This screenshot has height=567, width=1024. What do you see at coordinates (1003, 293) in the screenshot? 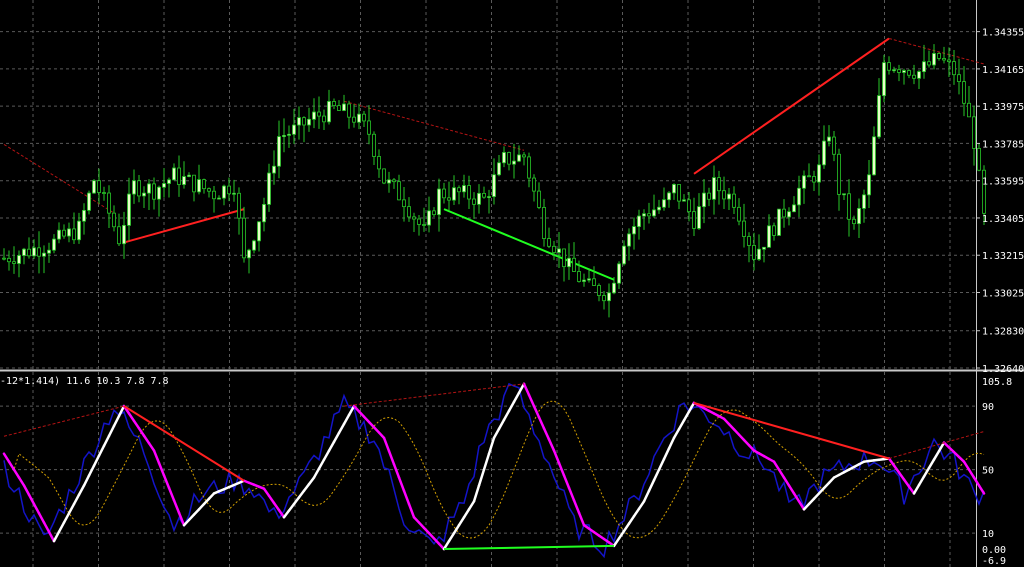
I see `price-tick-label: 1.33025` at bounding box center [1003, 293].